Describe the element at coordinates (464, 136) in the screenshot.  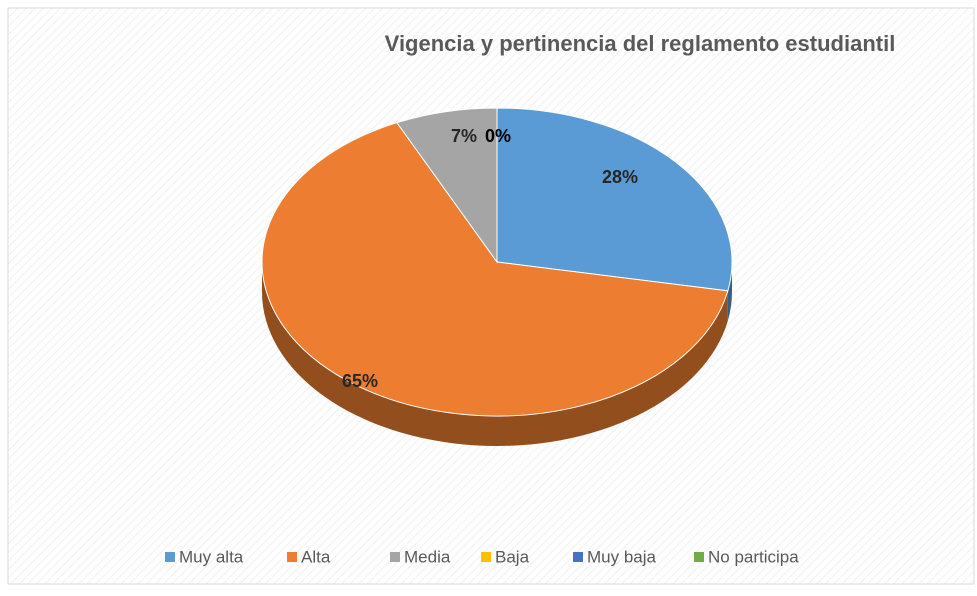
I see `data-label: 7%` at that location.